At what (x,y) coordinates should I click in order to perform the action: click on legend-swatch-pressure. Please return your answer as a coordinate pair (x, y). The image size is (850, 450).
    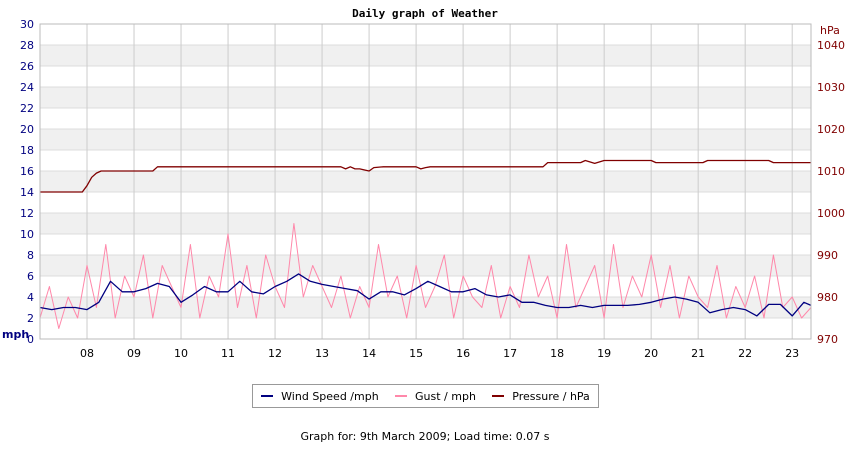
    Looking at the image, I should click on (498, 396).